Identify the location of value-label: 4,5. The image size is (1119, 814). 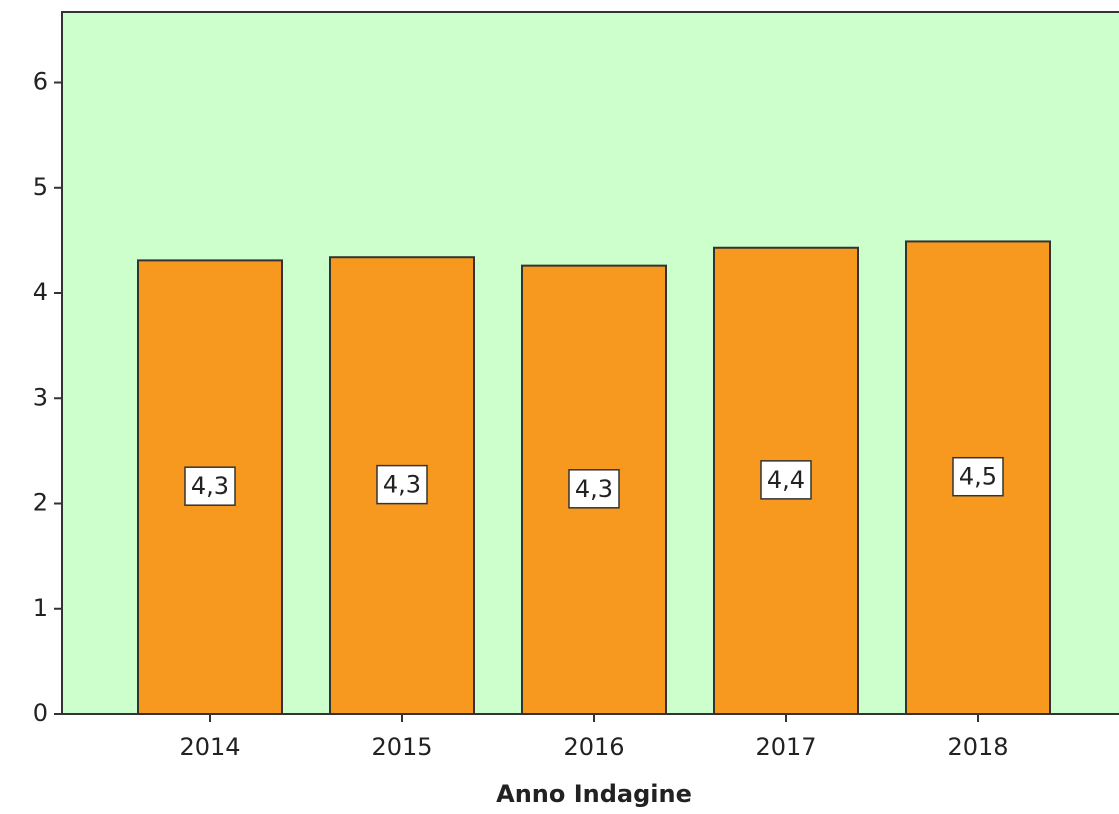
(978, 477).